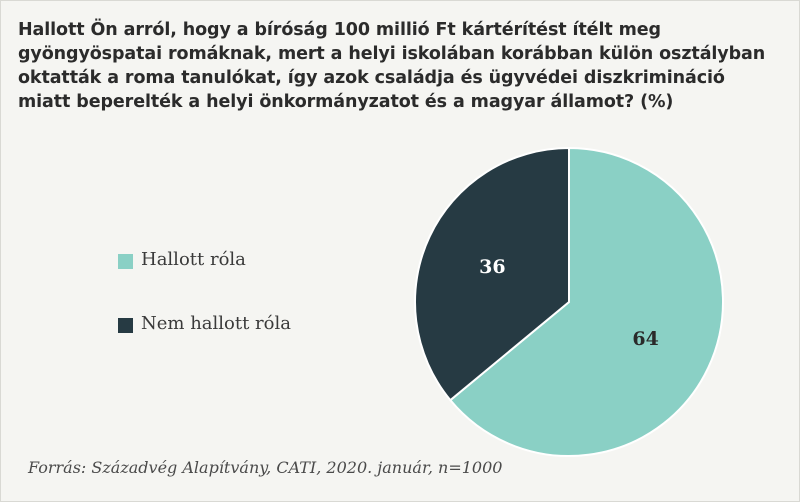  Describe the element at coordinates (216, 323) in the screenshot. I see `legend-label-nem-hallott: Nem hallott róla` at that location.